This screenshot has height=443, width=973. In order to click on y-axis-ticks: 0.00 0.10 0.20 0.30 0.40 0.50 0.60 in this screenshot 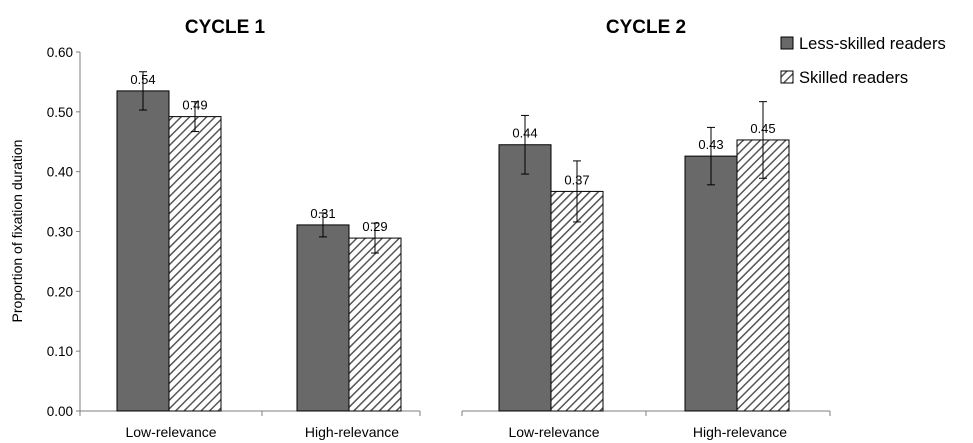, I will do `click(63, 232)`.